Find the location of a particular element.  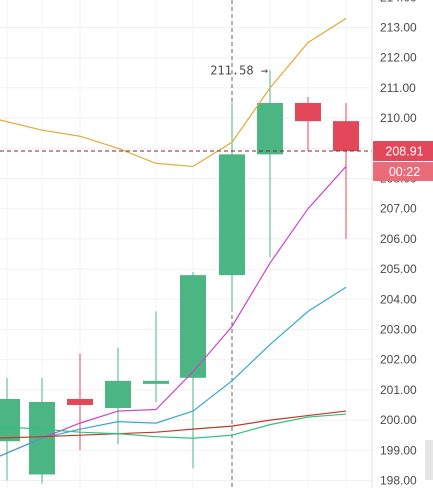

y-tick-label: 212.00 is located at coordinates (398, 58).